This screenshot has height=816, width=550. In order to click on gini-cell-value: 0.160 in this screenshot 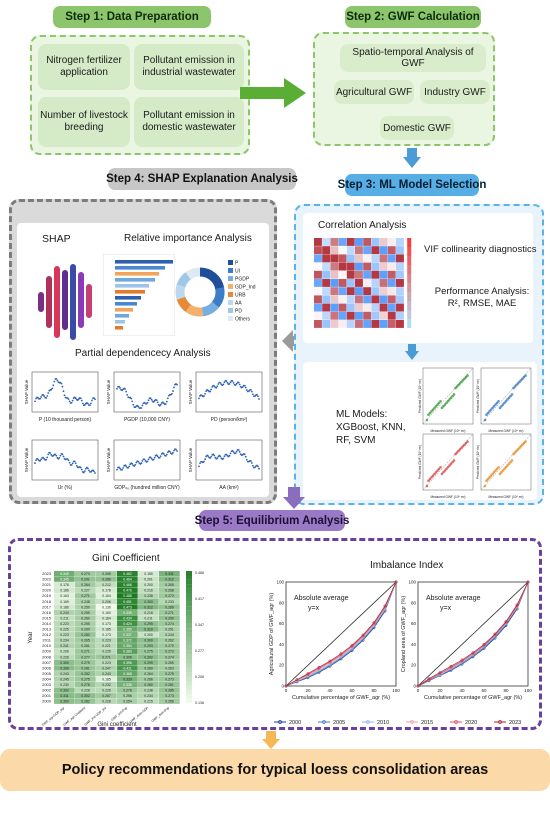, I will do `click(106, 613)`.